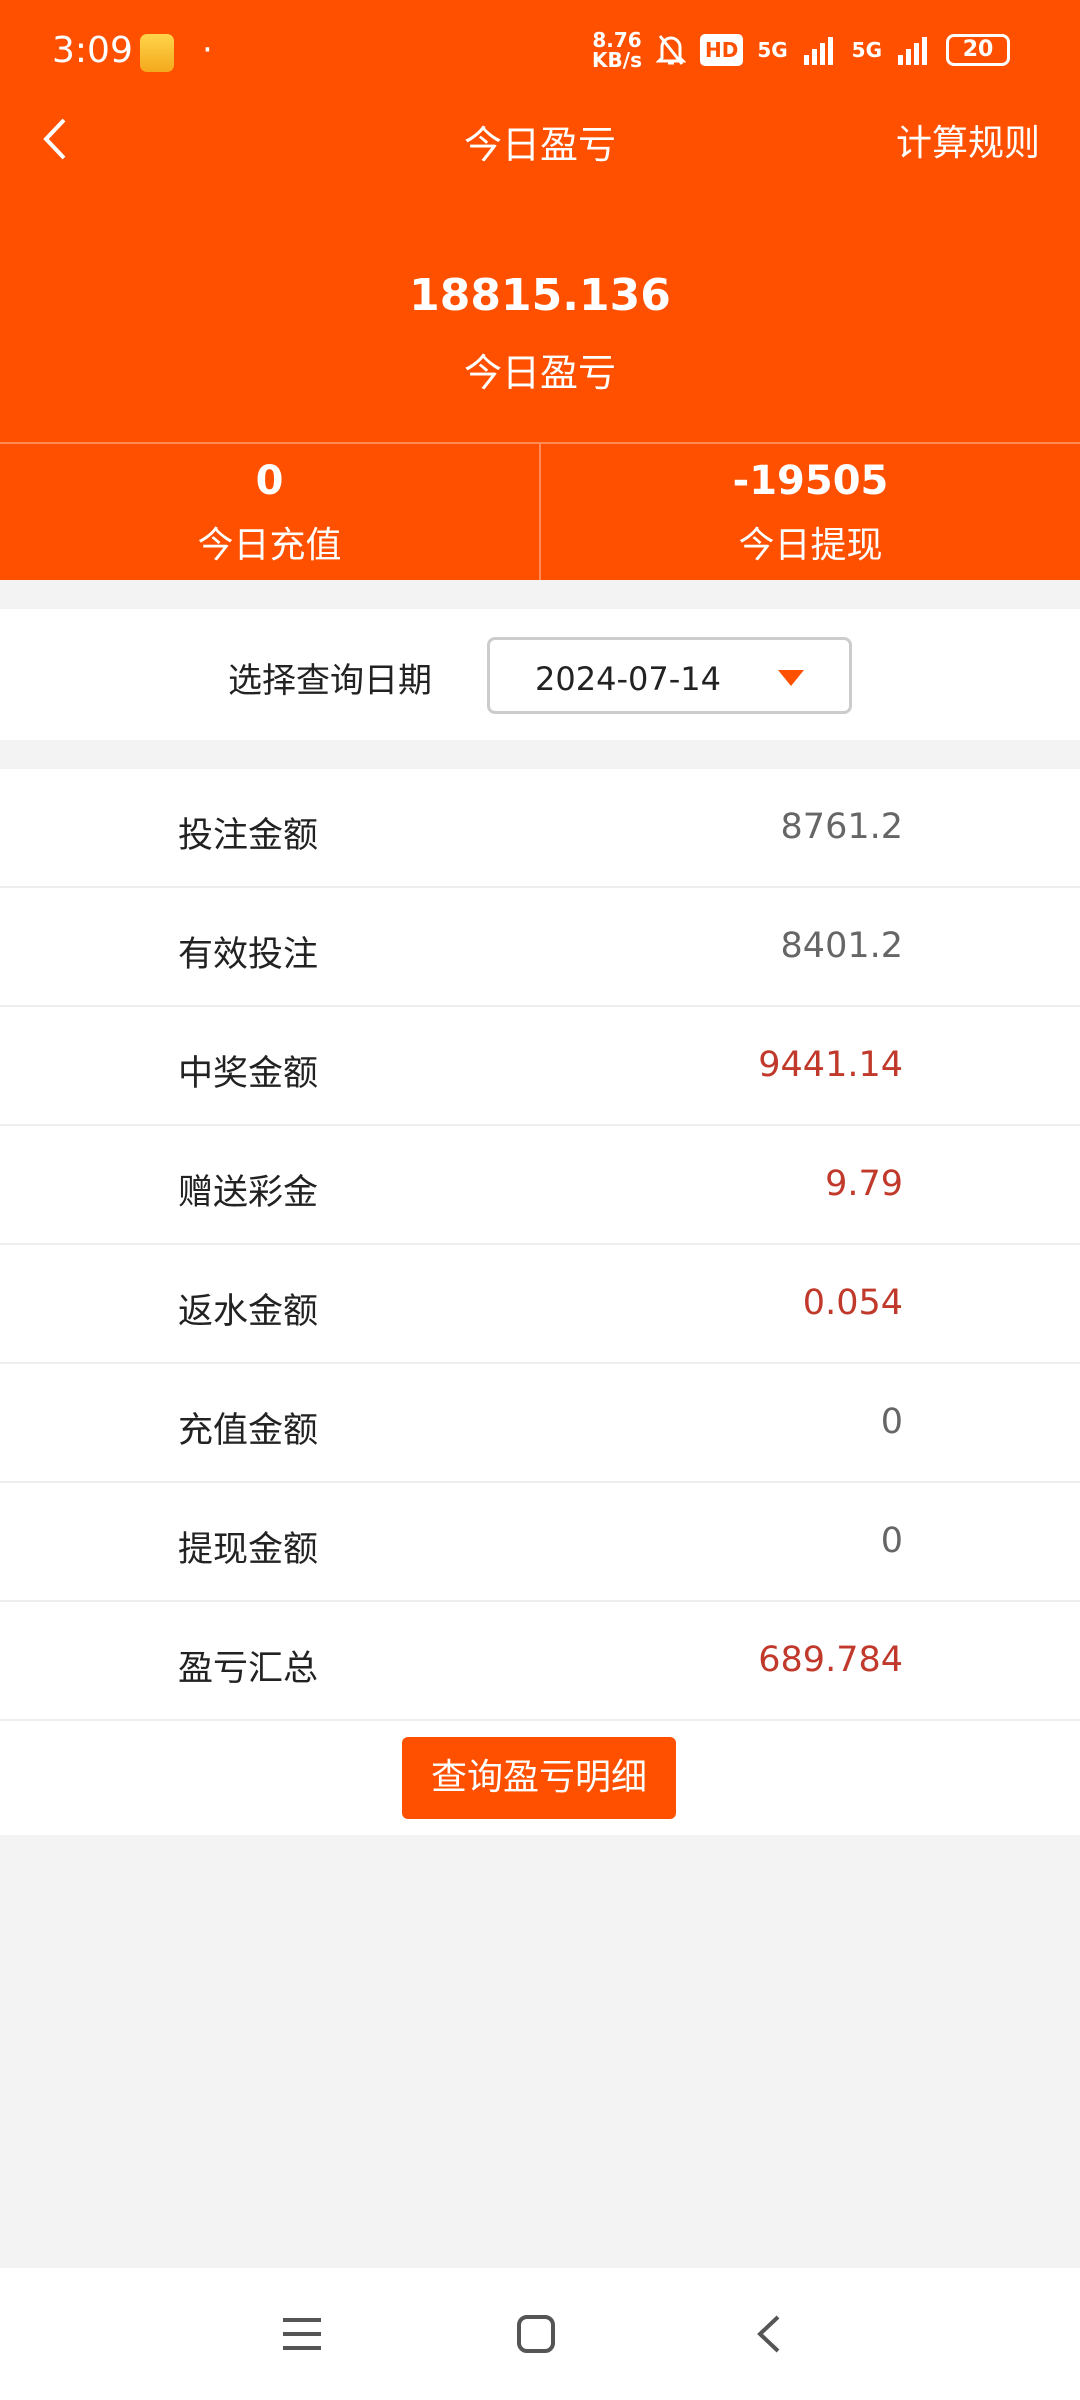 The height and width of the screenshot is (2400, 1080). I want to click on list-item: 有效投注 8401.2, so click(540, 947).